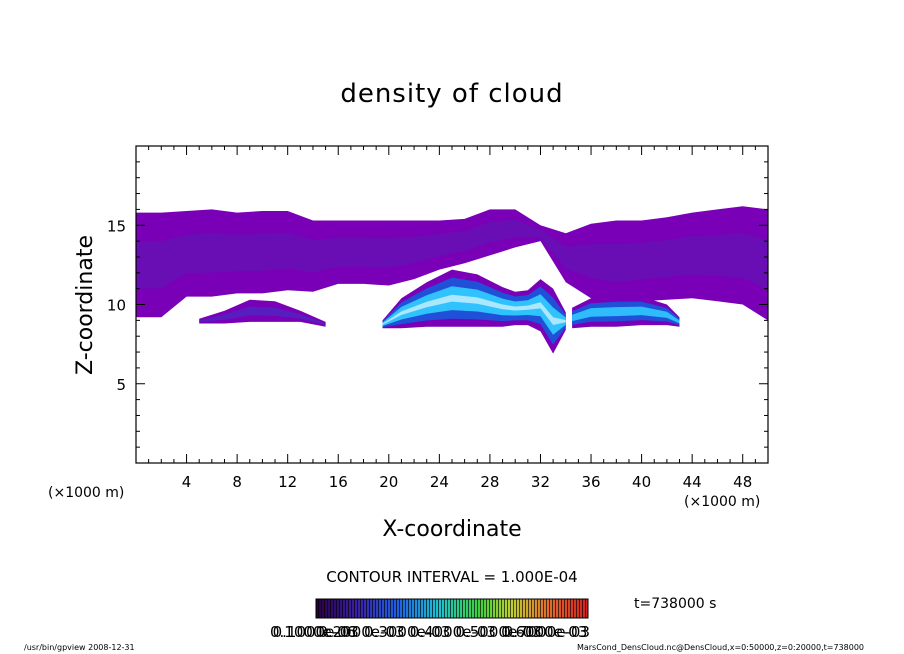 The image size is (904, 654). Describe the element at coordinates (641, 482) in the screenshot. I see `x-tick-label: 40` at that location.